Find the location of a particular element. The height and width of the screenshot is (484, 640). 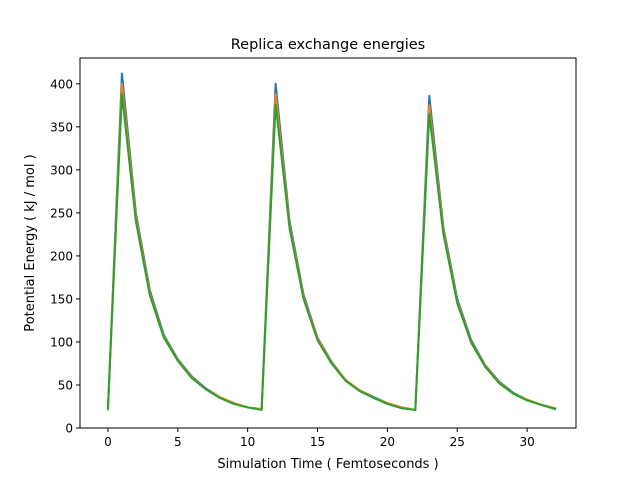

x-axis-ticks: 0 5 10 15 20 25 30 is located at coordinates (319, 438).